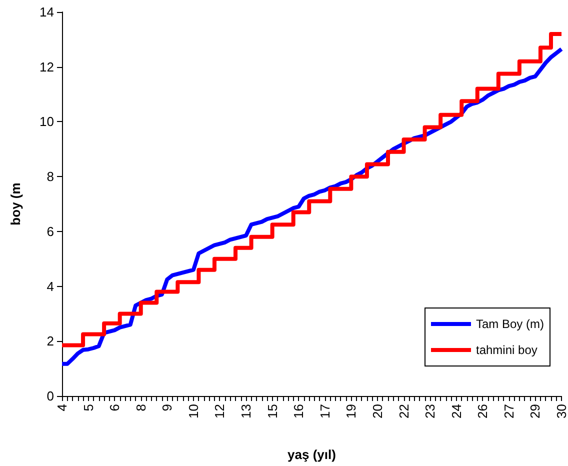 The height and width of the screenshot is (466, 568). What do you see at coordinates (404, 411) in the screenshot?
I see `x-tick-label: 22` at bounding box center [404, 411].